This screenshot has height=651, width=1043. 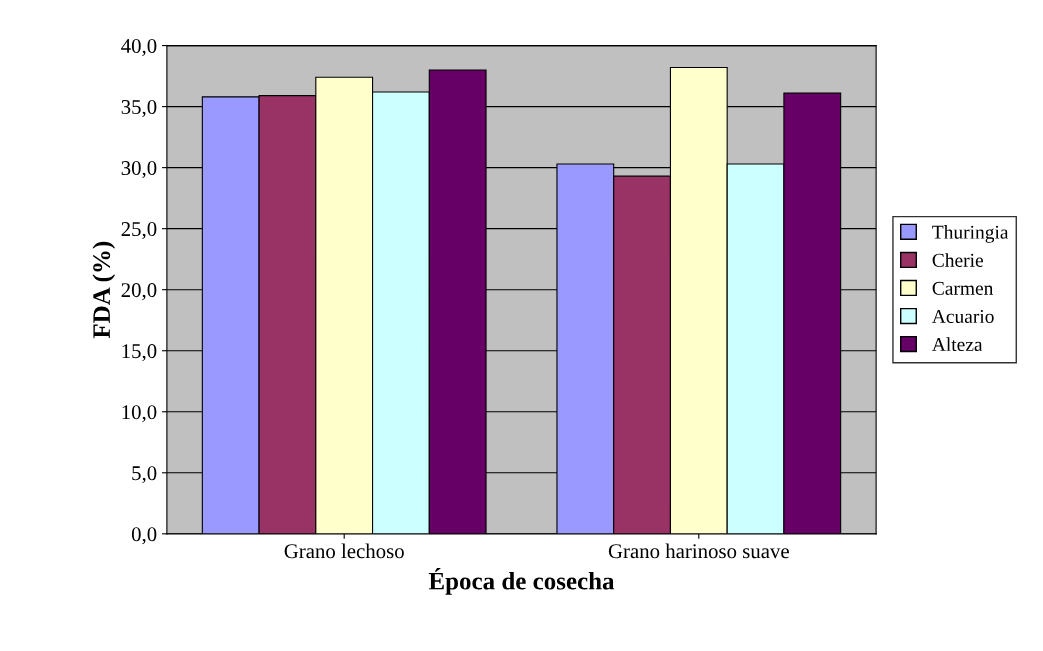 What do you see at coordinates (970, 234) in the screenshot?
I see `legend-label: Thuringia` at bounding box center [970, 234].